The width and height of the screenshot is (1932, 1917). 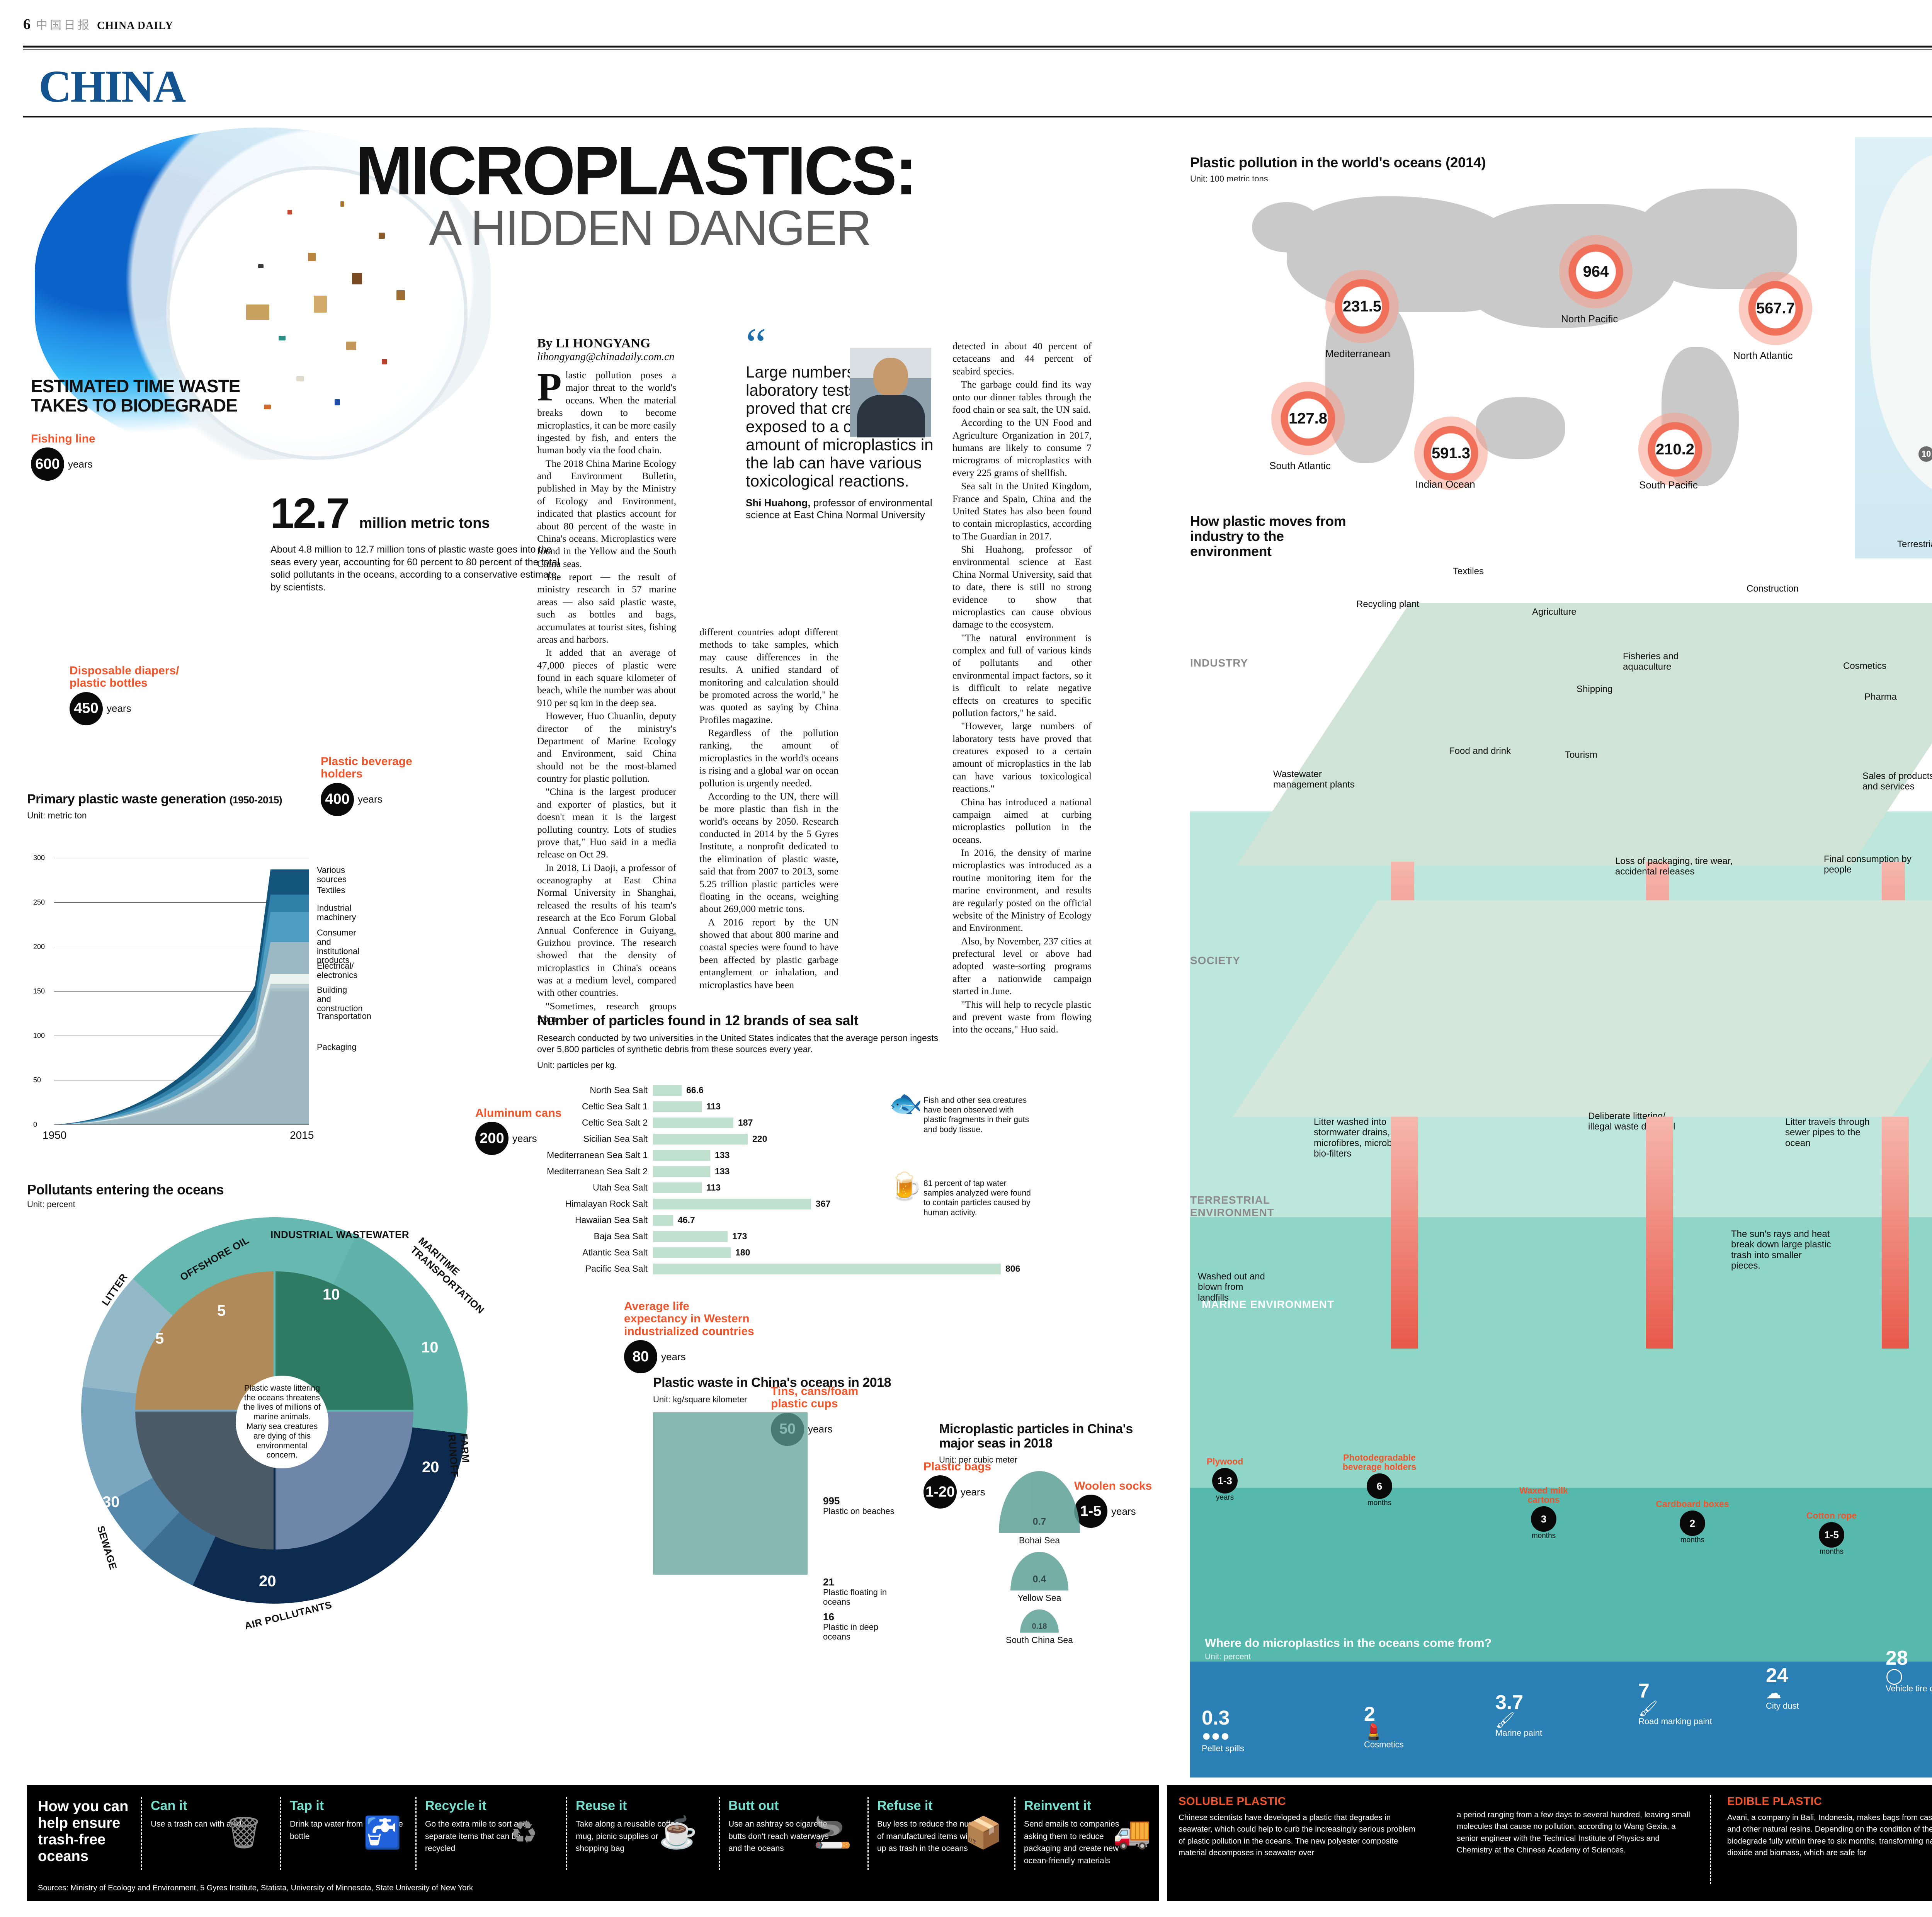 What do you see at coordinates (1773, 588) in the screenshot?
I see `flow-label-construction: Construction` at bounding box center [1773, 588].